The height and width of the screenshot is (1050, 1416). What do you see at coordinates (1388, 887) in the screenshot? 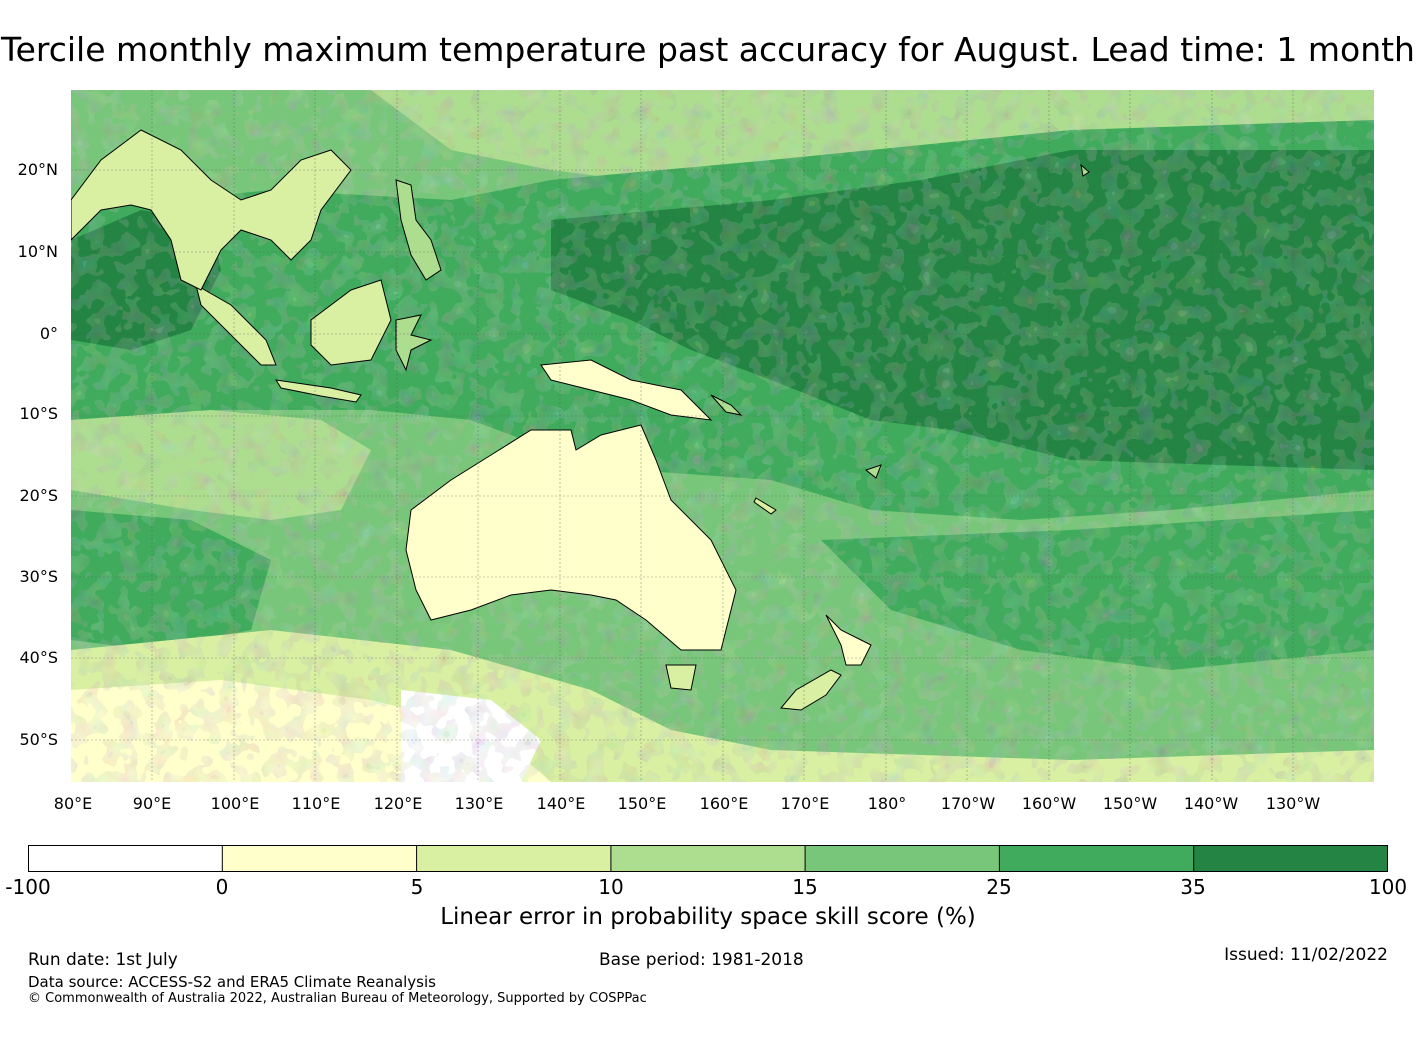
I see `colorbar-tick-100: 100` at bounding box center [1388, 887].